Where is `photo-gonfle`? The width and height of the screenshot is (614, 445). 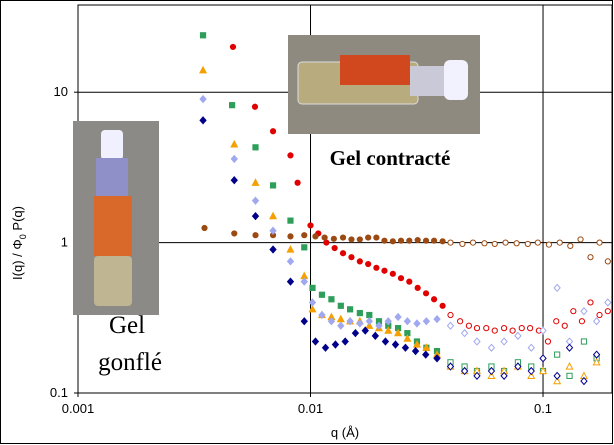 photo-gonfle is located at coordinates (116, 218).